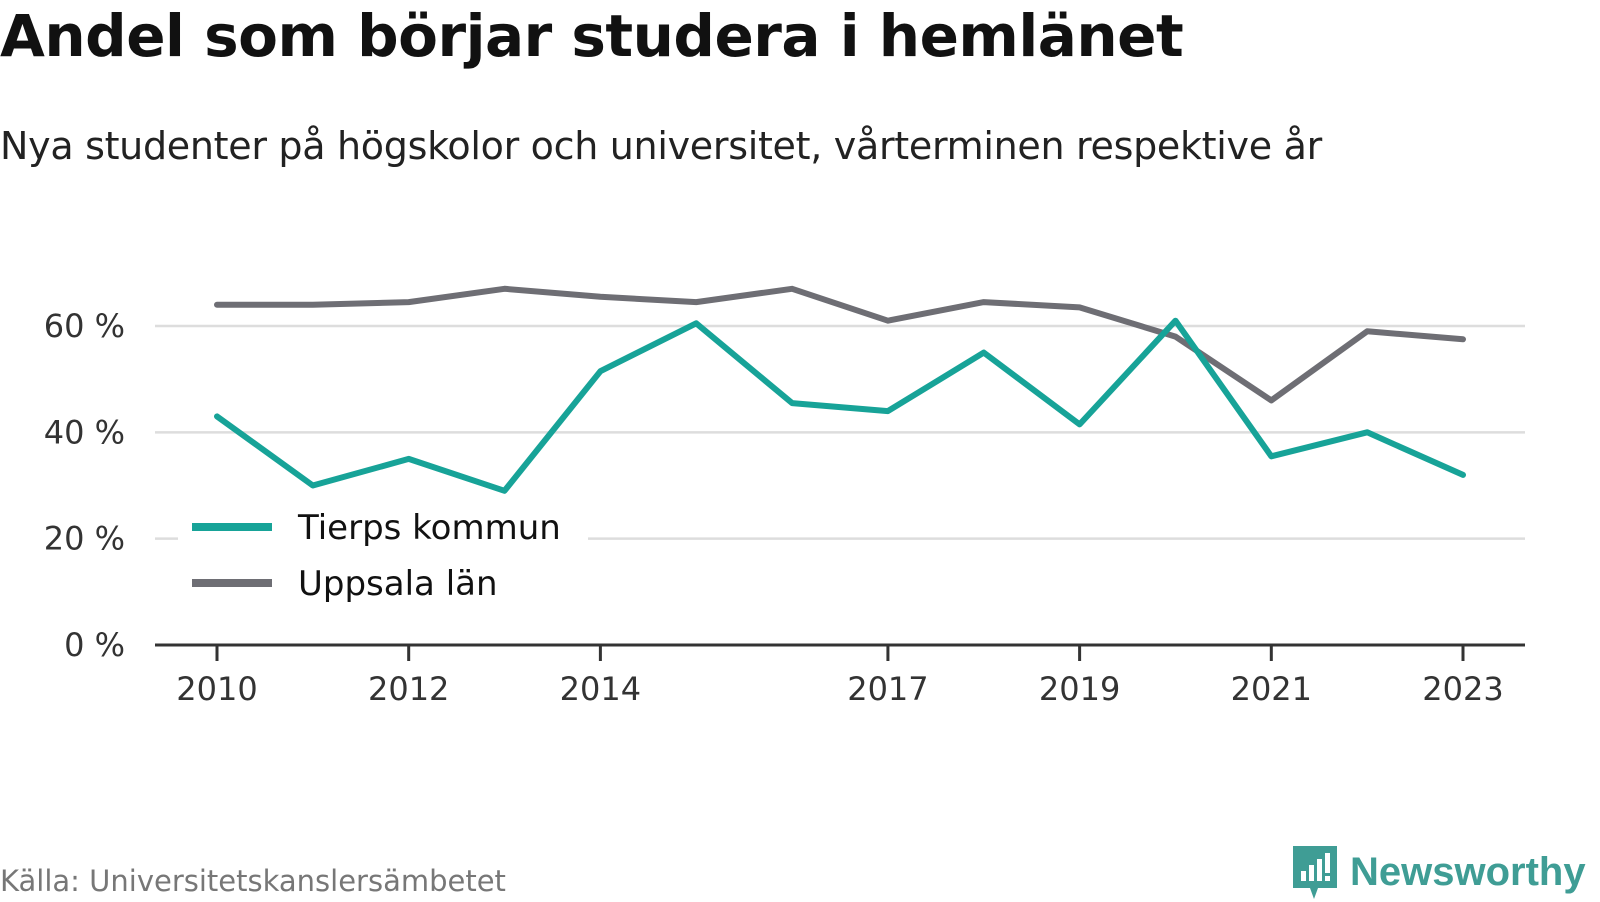  Describe the element at coordinates (592, 36) in the screenshot. I see `chart-title: Andel som börjar studera i hemlänet` at that location.